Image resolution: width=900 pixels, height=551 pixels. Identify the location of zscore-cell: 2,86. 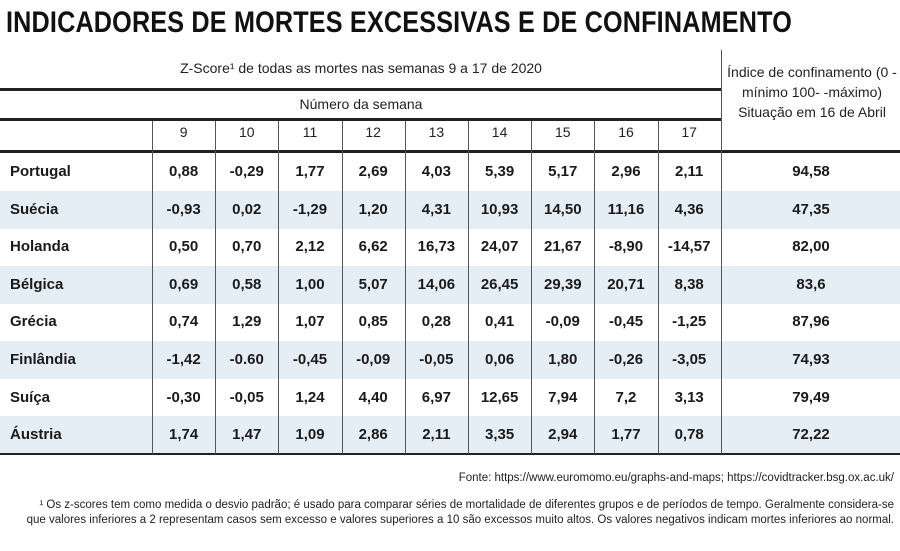
(373, 435).